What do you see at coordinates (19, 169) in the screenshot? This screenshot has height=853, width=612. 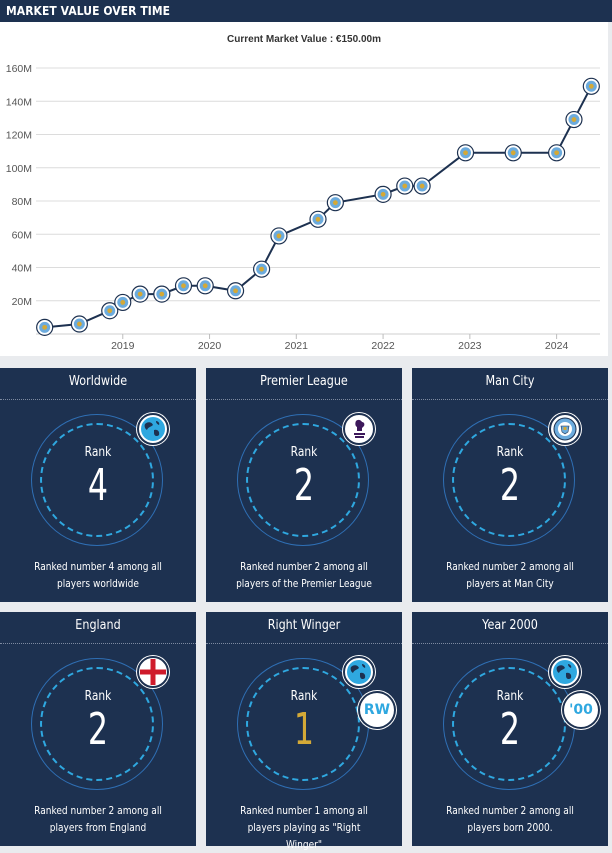 I see `y-tick-label: 100M` at bounding box center [19, 169].